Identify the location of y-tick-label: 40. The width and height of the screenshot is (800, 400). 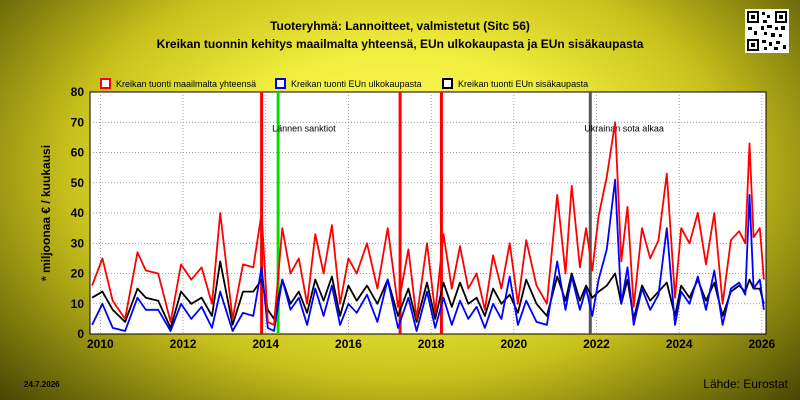
(78, 213).